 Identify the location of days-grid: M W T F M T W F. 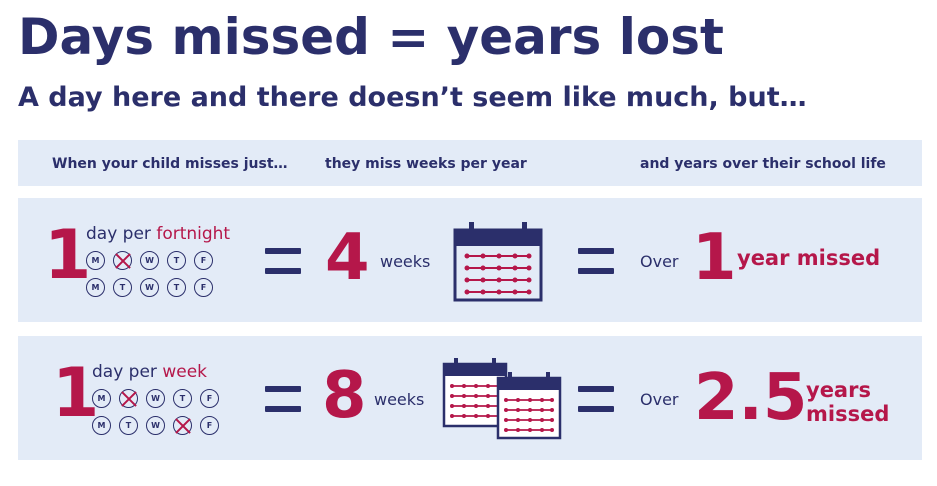
(155, 416).